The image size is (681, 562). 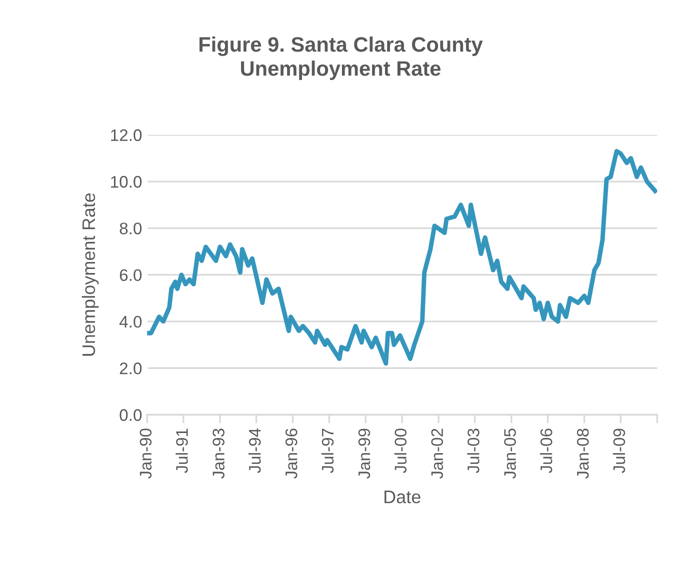 What do you see at coordinates (327, 451) in the screenshot?
I see `x-tick-label: Jul-97` at bounding box center [327, 451].